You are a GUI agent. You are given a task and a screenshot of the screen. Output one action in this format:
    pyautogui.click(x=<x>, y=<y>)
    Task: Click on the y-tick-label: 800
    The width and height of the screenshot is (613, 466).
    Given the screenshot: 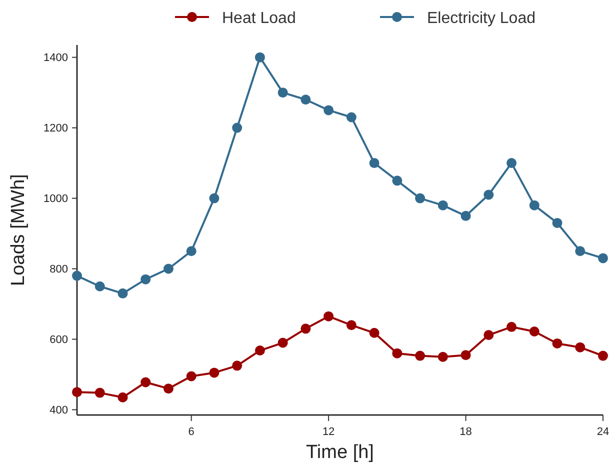 What is the action you would take?
    pyautogui.click(x=59, y=270)
    